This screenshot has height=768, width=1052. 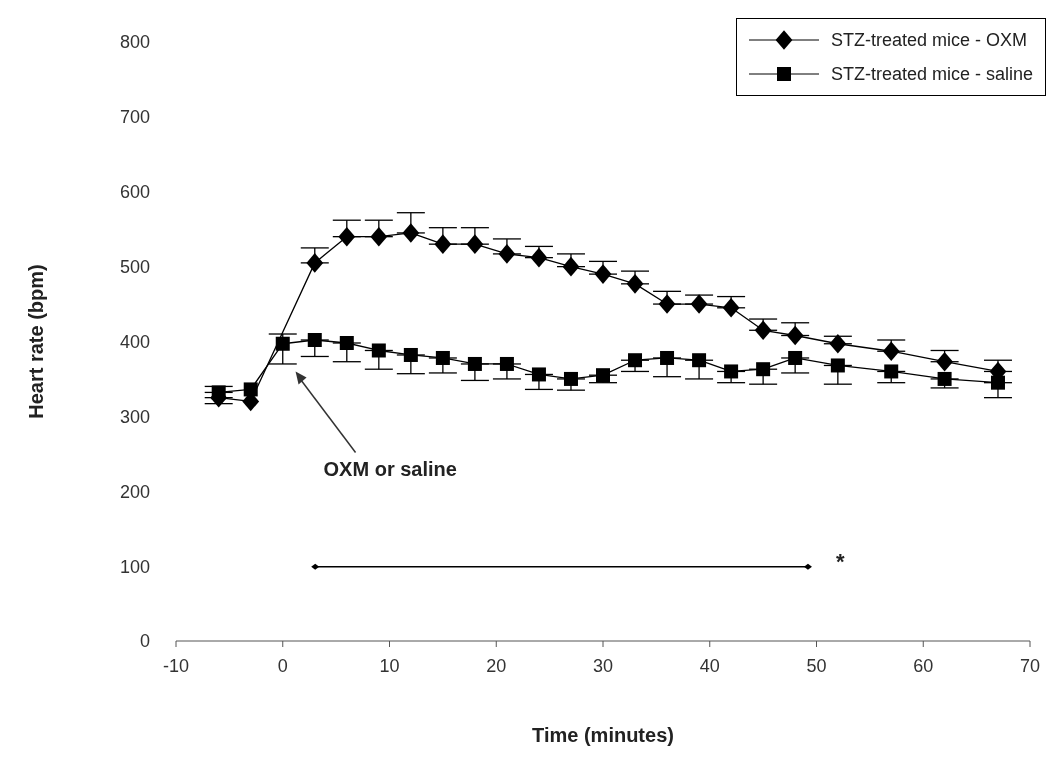 I want to click on y-axis-title: Heart rate (bpm), so click(x=36, y=341).